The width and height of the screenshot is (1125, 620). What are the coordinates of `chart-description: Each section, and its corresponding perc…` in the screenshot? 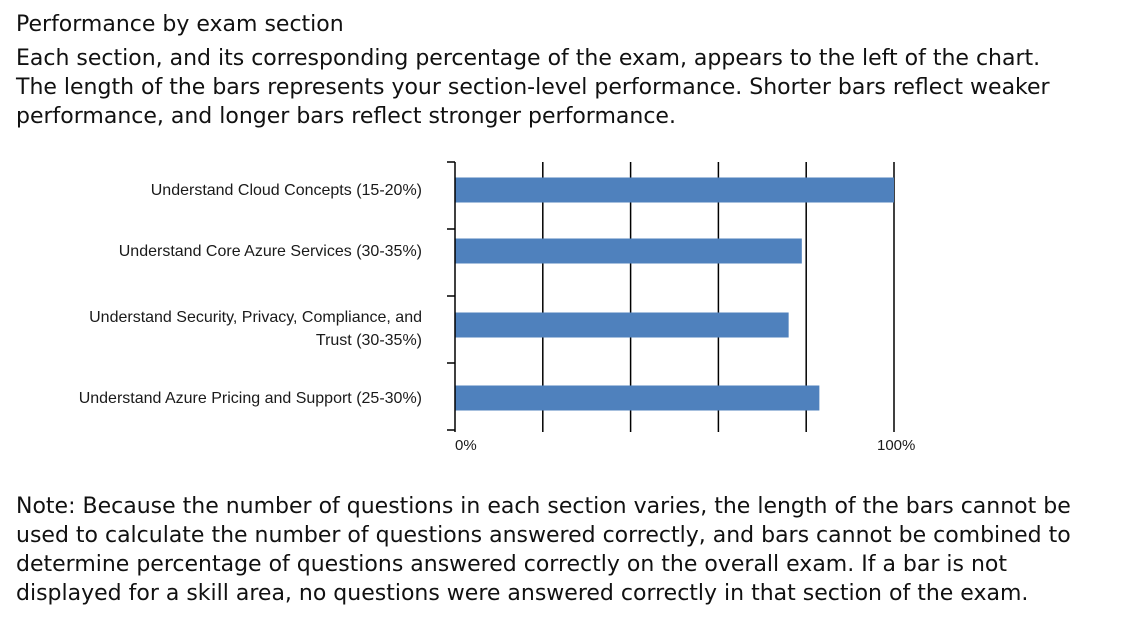 It's located at (563, 87).